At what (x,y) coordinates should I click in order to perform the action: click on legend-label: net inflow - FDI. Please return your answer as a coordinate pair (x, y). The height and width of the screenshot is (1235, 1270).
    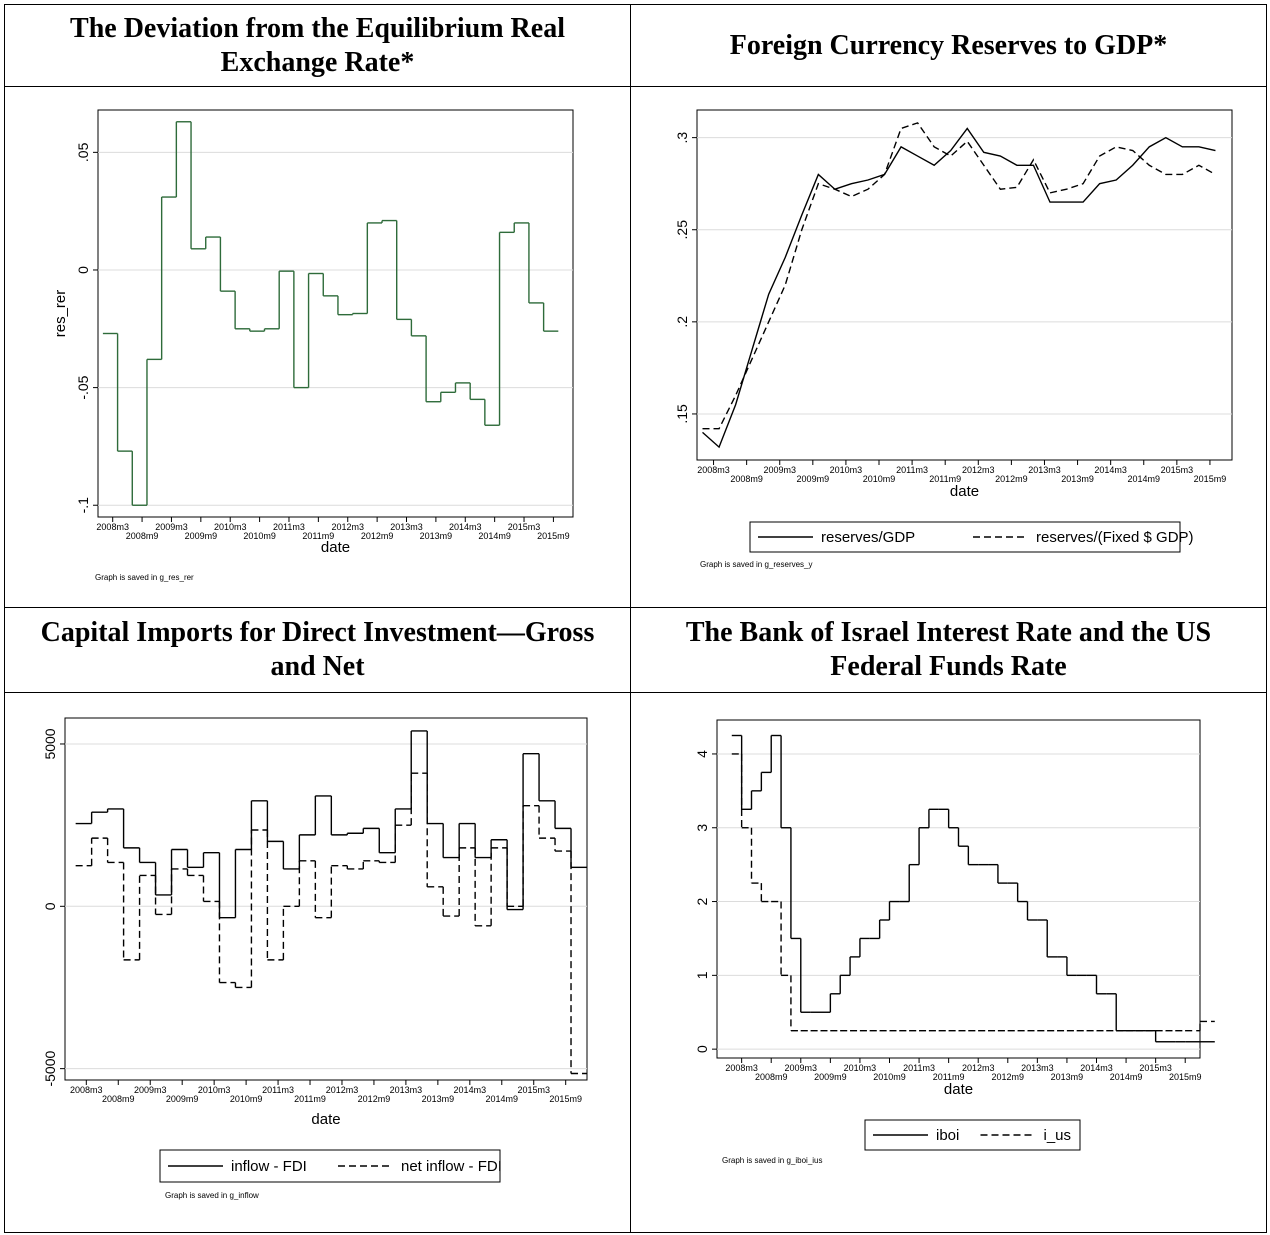
    Looking at the image, I should click on (451, 1166).